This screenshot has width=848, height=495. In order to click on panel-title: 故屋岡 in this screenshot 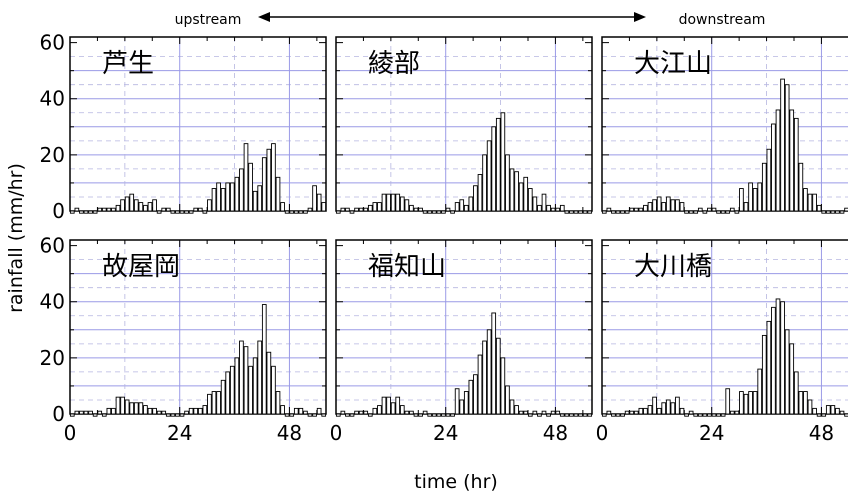, I will do `click(141, 267)`.